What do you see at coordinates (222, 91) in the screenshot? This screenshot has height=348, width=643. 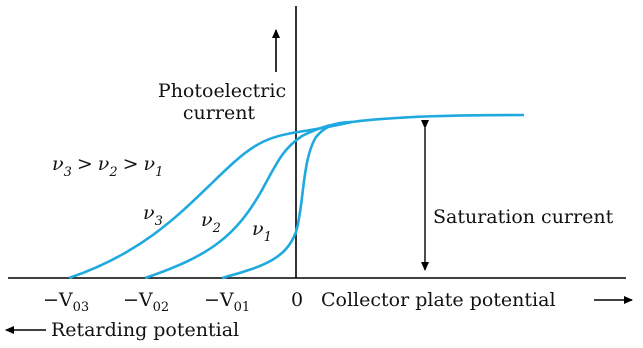 I see `y-axis-label-line1: Photoelectric` at bounding box center [222, 91].